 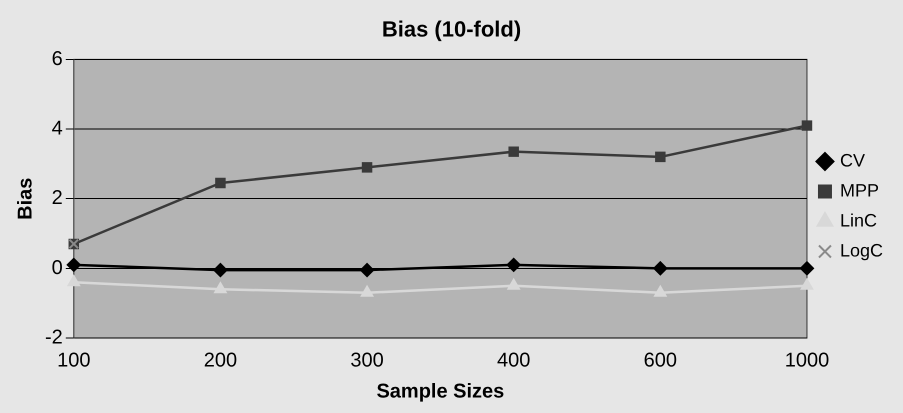 I want to click on x-tick-label: 200, so click(x=221, y=361).